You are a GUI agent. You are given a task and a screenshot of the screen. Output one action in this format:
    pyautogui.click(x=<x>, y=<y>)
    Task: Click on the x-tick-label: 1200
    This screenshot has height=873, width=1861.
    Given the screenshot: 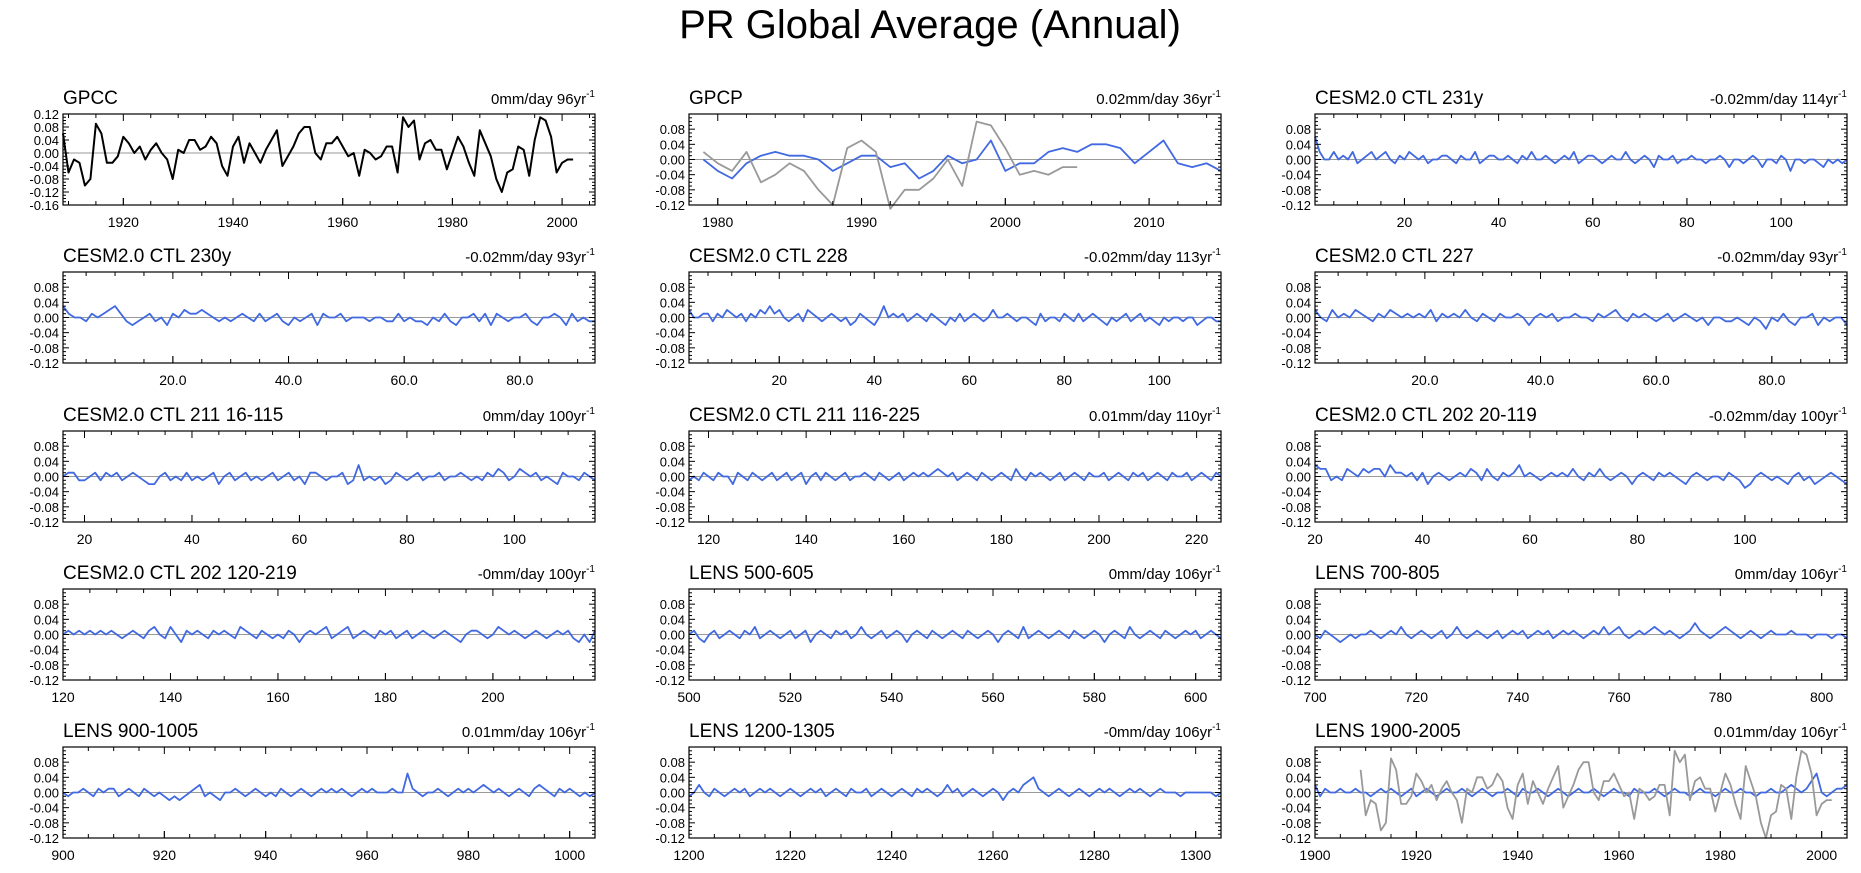 What is the action you would take?
    pyautogui.click(x=688, y=855)
    